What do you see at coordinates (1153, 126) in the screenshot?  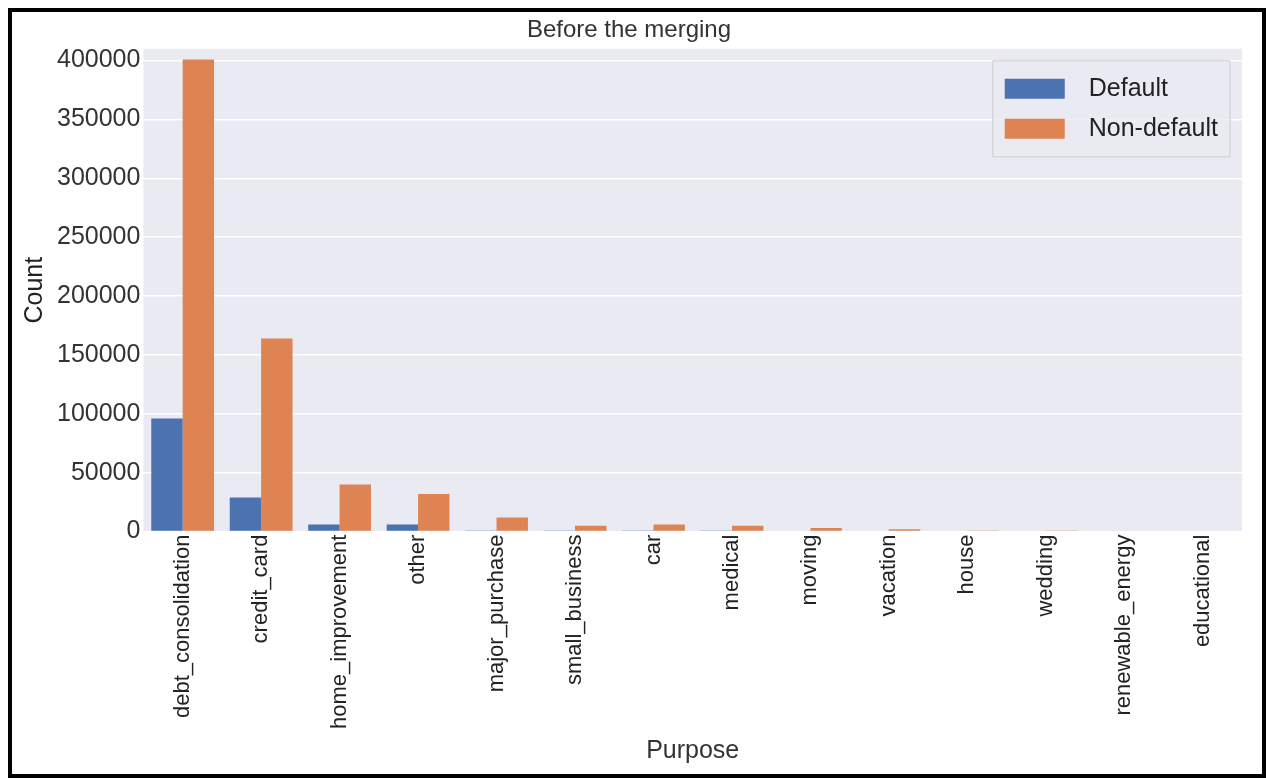 I see `legend-label: Non-default` at bounding box center [1153, 126].